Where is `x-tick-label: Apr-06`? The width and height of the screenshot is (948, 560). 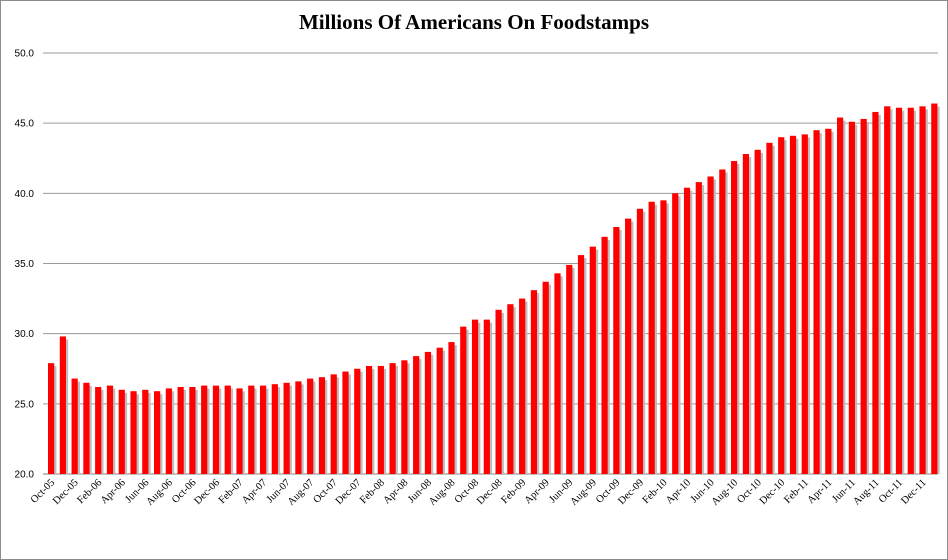 x-tick-label: Apr-06 is located at coordinates (113, 491).